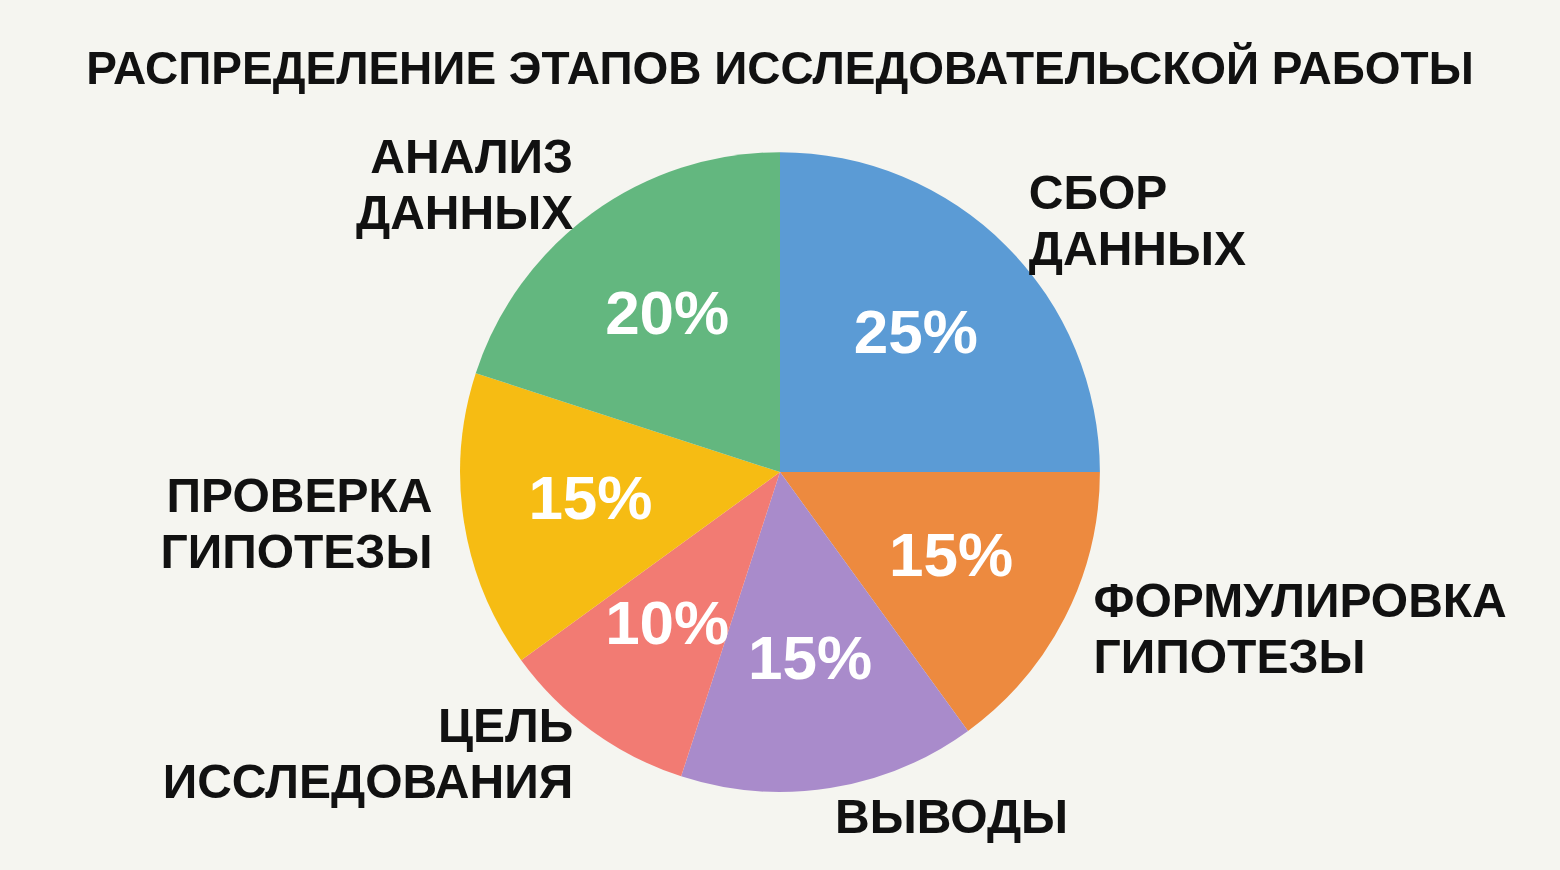  What do you see at coordinates (296, 524) in the screenshot?
I see `slice-label: ПРОВЕРКА ГИПОТЕЗЫ` at bounding box center [296, 524].